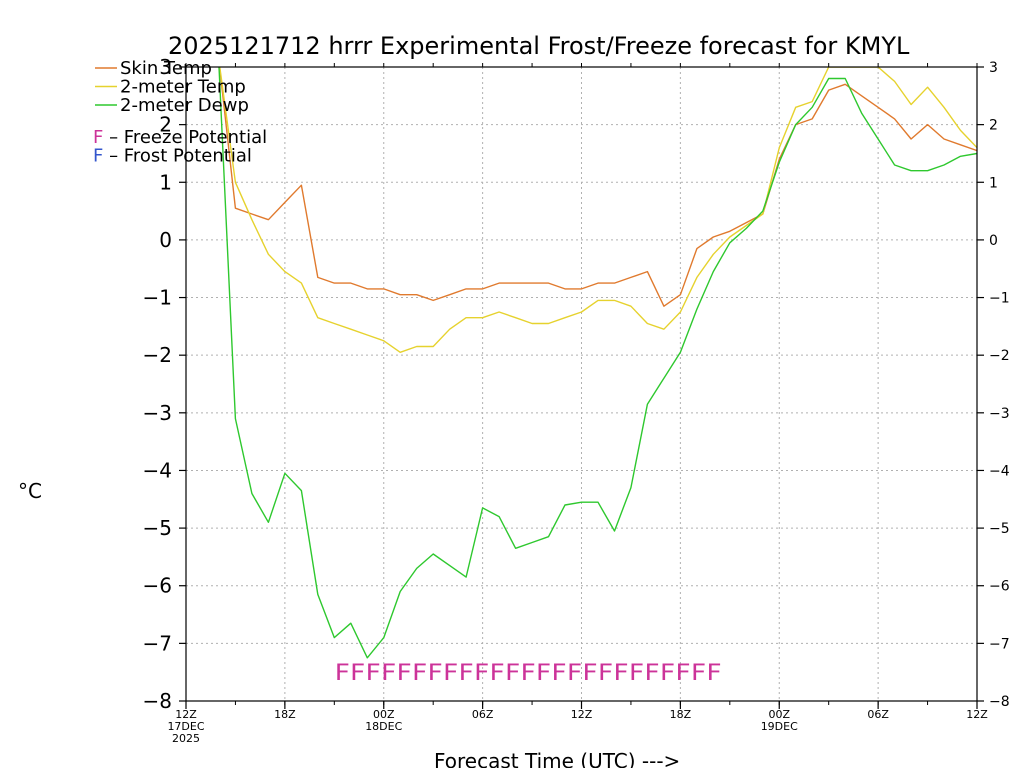 The width and height of the screenshot is (1024, 768). Describe the element at coordinates (999, 644) in the screenshot. I see `y-tick-label-right: −7` at that location.